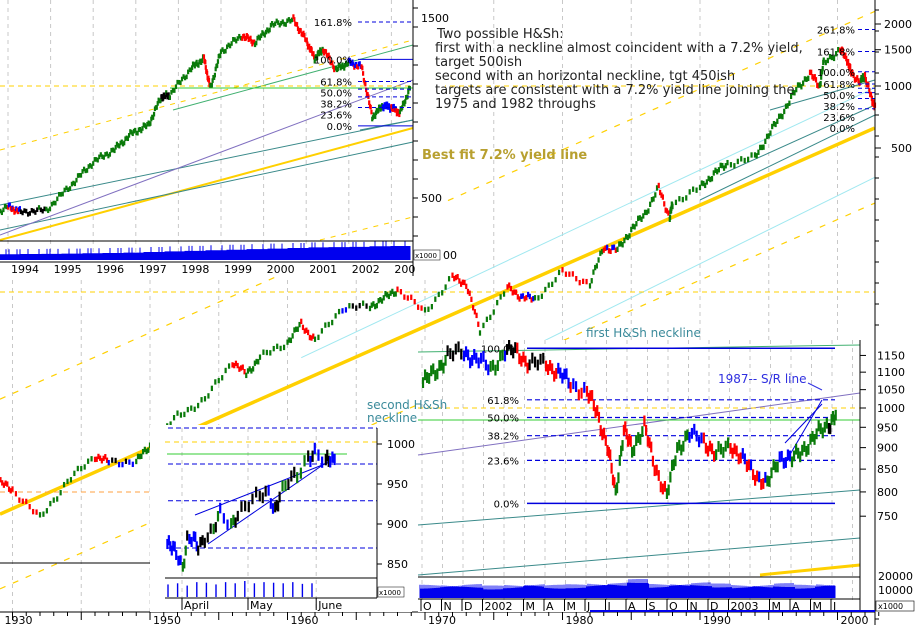 The height and width of the screenshot is (625, 916). What do you see at coordinates (196, 605) in the screenshot?
I see `x-tick-label: April` at bounding box center [196, 605].